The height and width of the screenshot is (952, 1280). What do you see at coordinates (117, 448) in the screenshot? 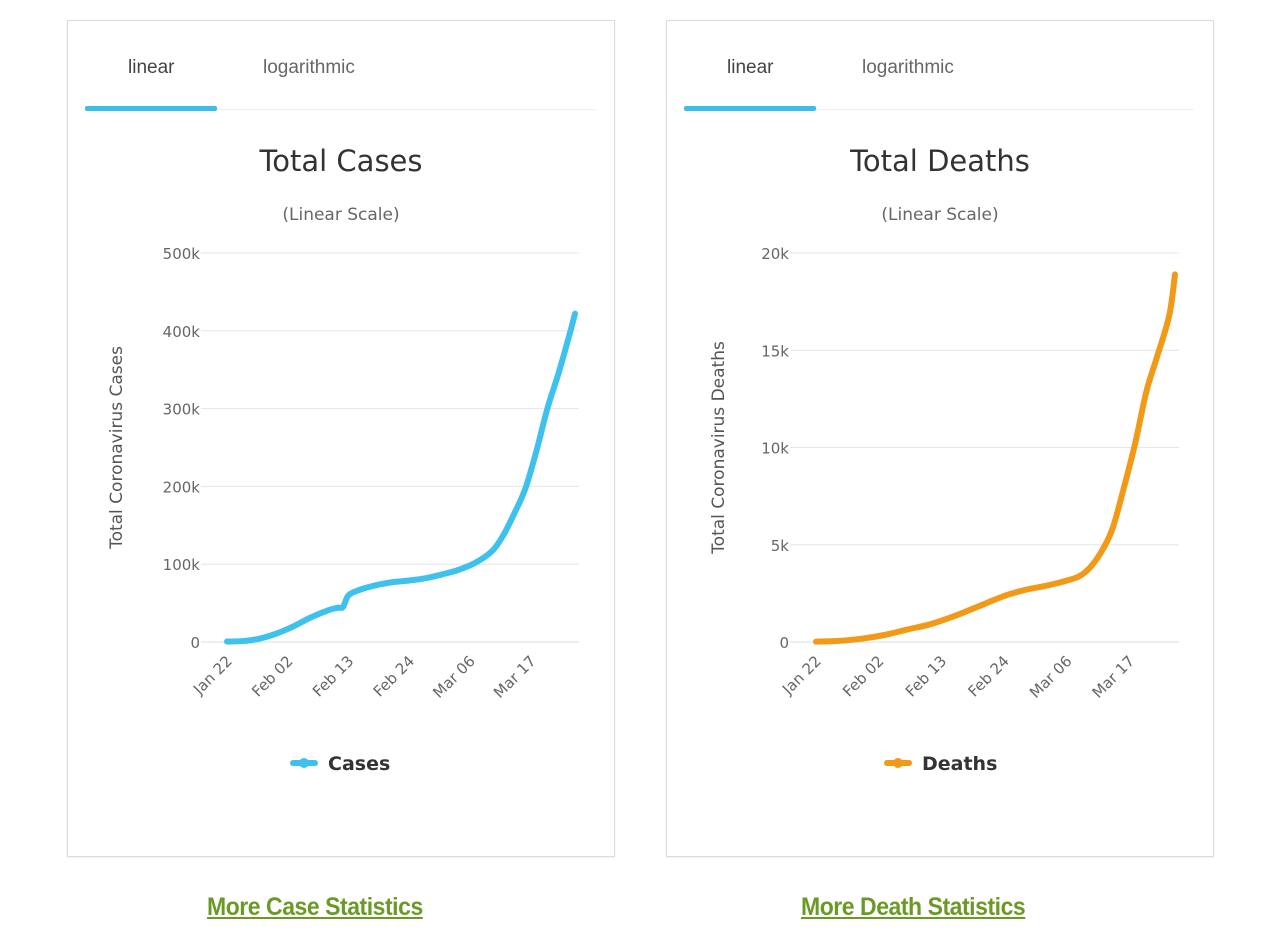
I see `y-axis-label: Total Coronavirus Cases` at bounding box center [117, 448].